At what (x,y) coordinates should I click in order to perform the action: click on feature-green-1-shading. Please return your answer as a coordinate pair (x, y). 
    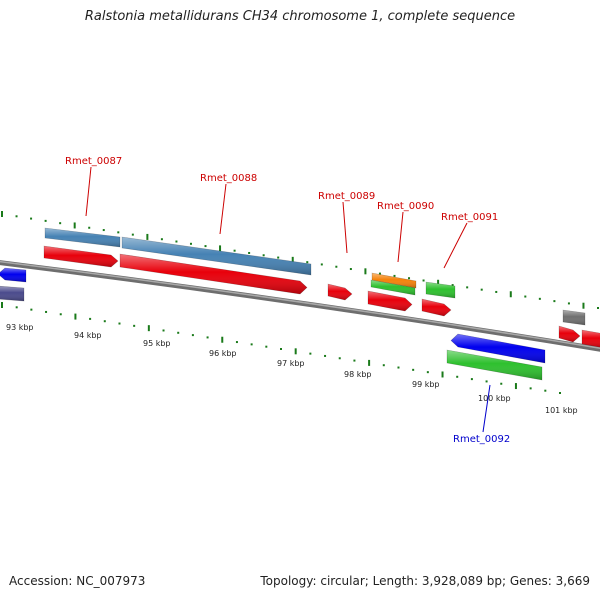
    Looking at the image, I should click on (393, 287).